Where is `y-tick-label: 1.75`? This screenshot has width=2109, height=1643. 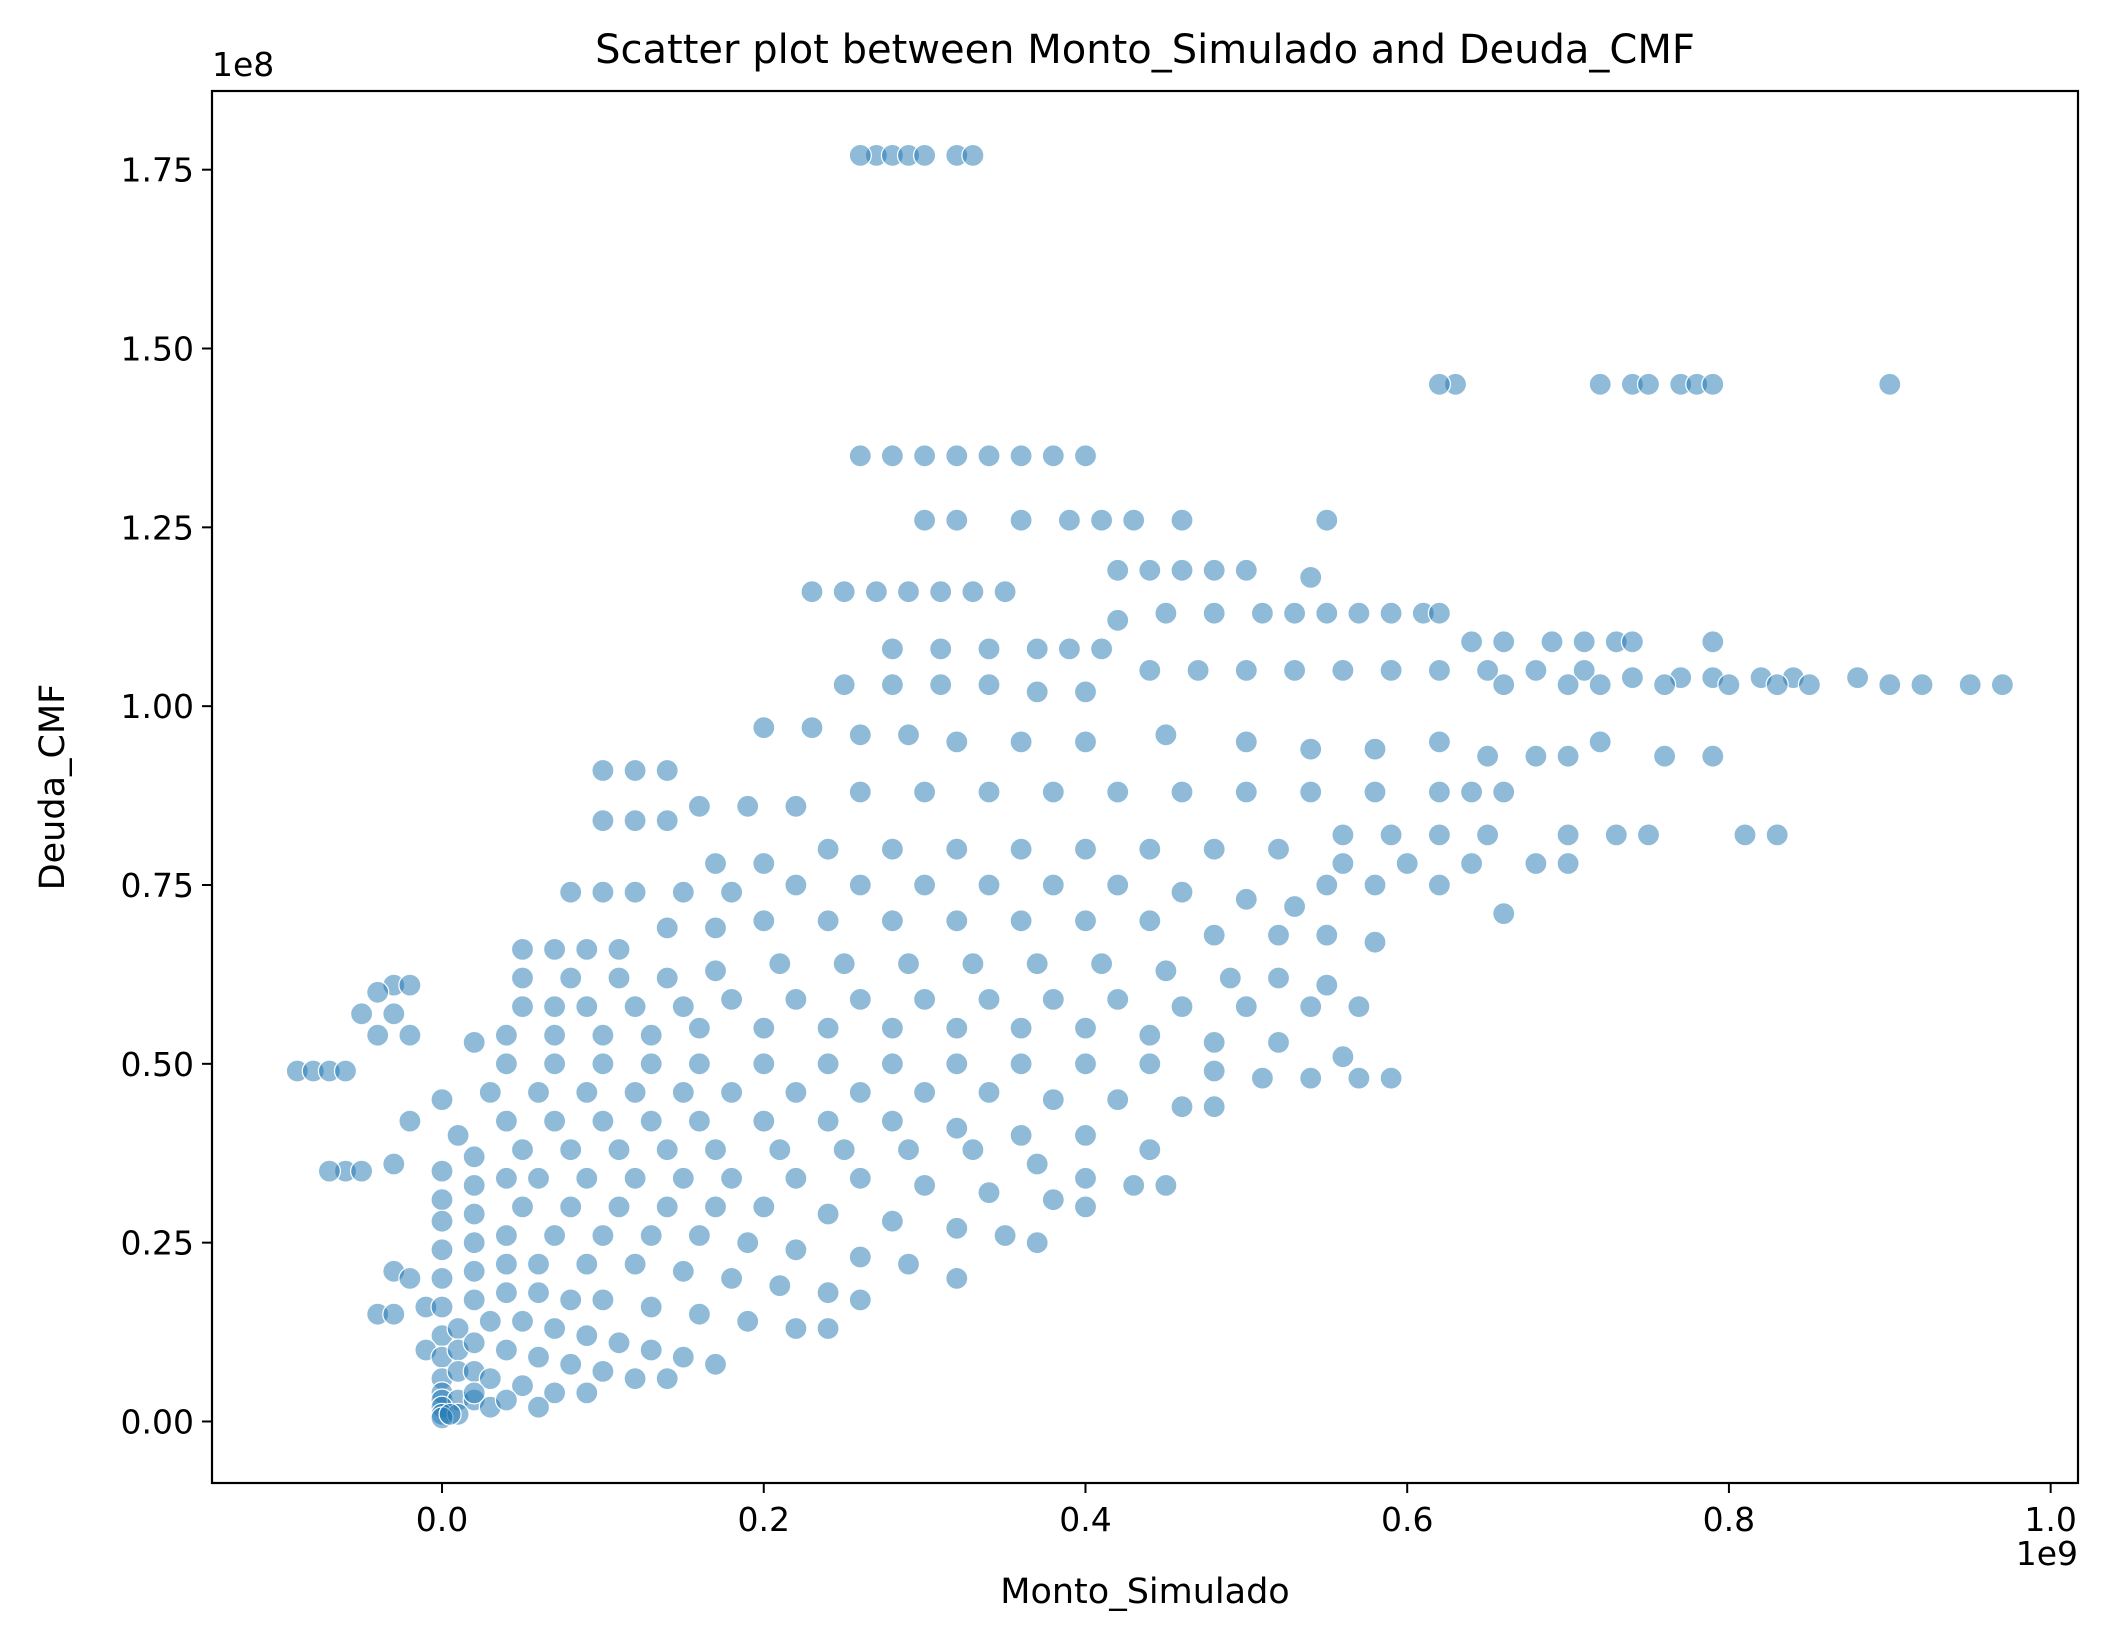
y-tick-label: 1.75 is located at coordinates (157, 170).